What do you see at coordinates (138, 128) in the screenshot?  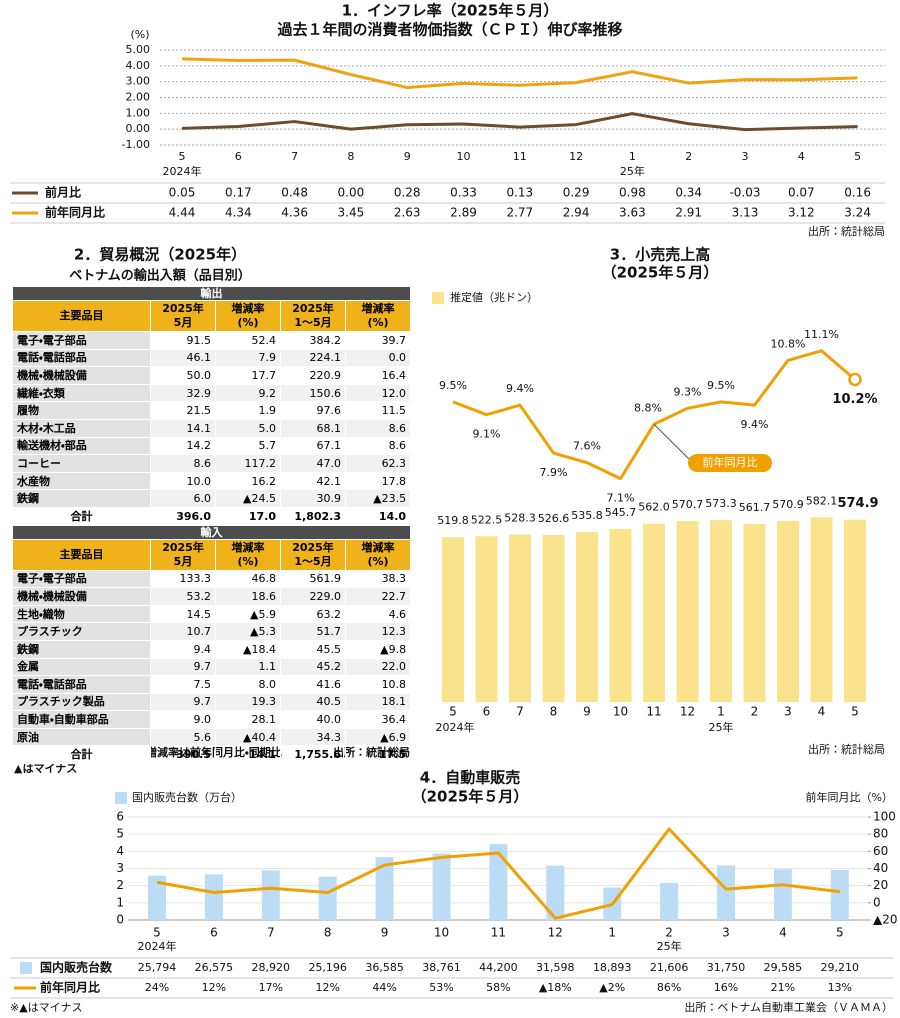 I see `y-tick-label: 0.00` at bounding box center [138, 128].